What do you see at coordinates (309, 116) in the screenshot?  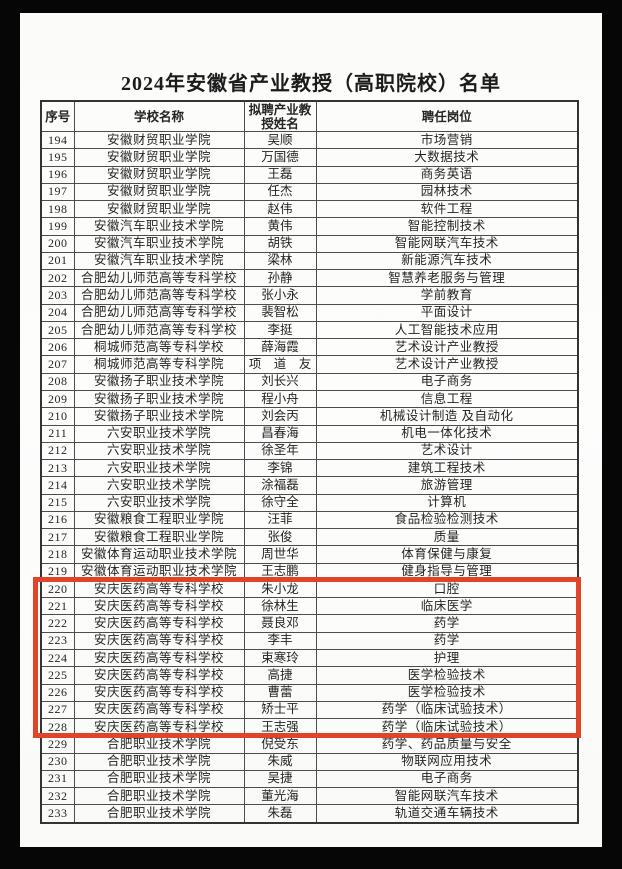 I see `table-header-row: 序号 学校名称 拟聘产业教授姓名 聘任岗位` at bounding box center [309, 116].